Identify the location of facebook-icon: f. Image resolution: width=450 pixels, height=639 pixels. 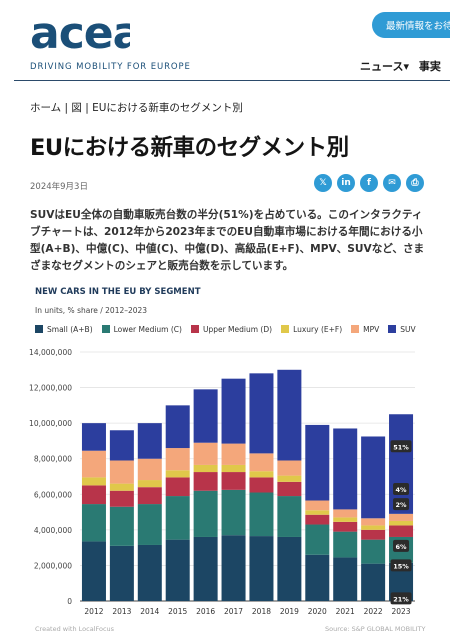
(369, 183).